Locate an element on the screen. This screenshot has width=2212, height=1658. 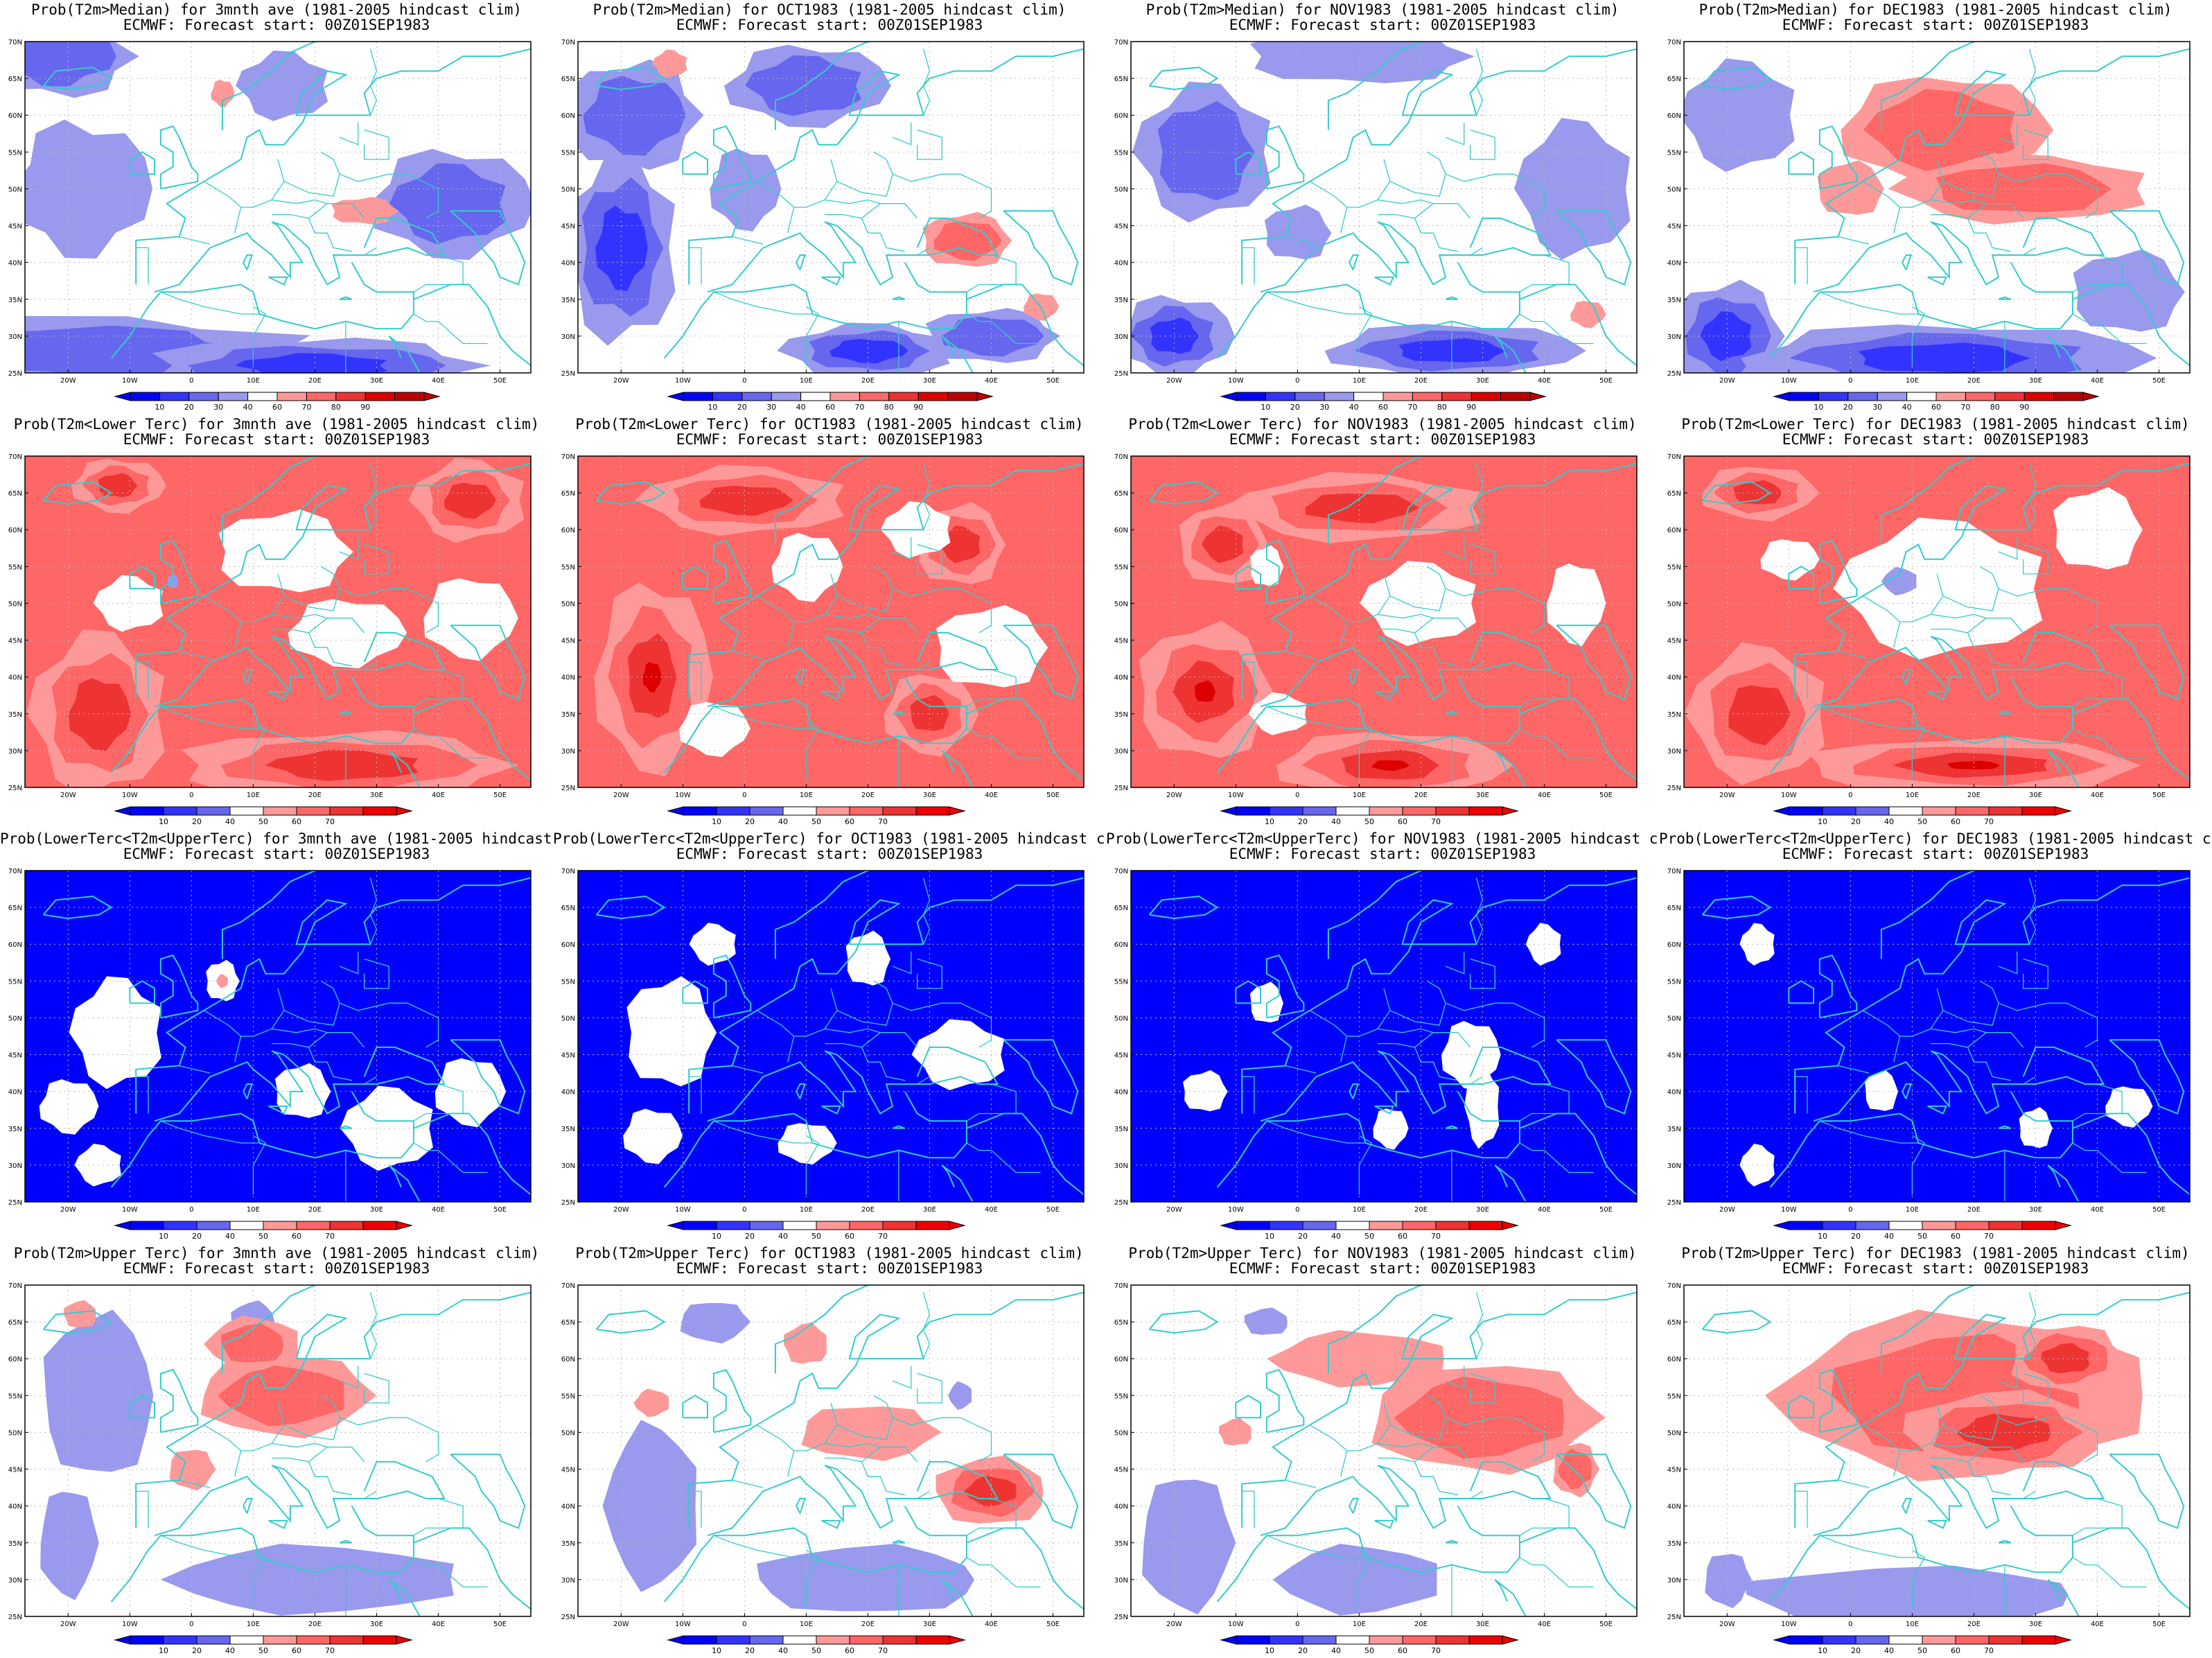
latitude-label: 25N is located at coordinates (1121, 374).